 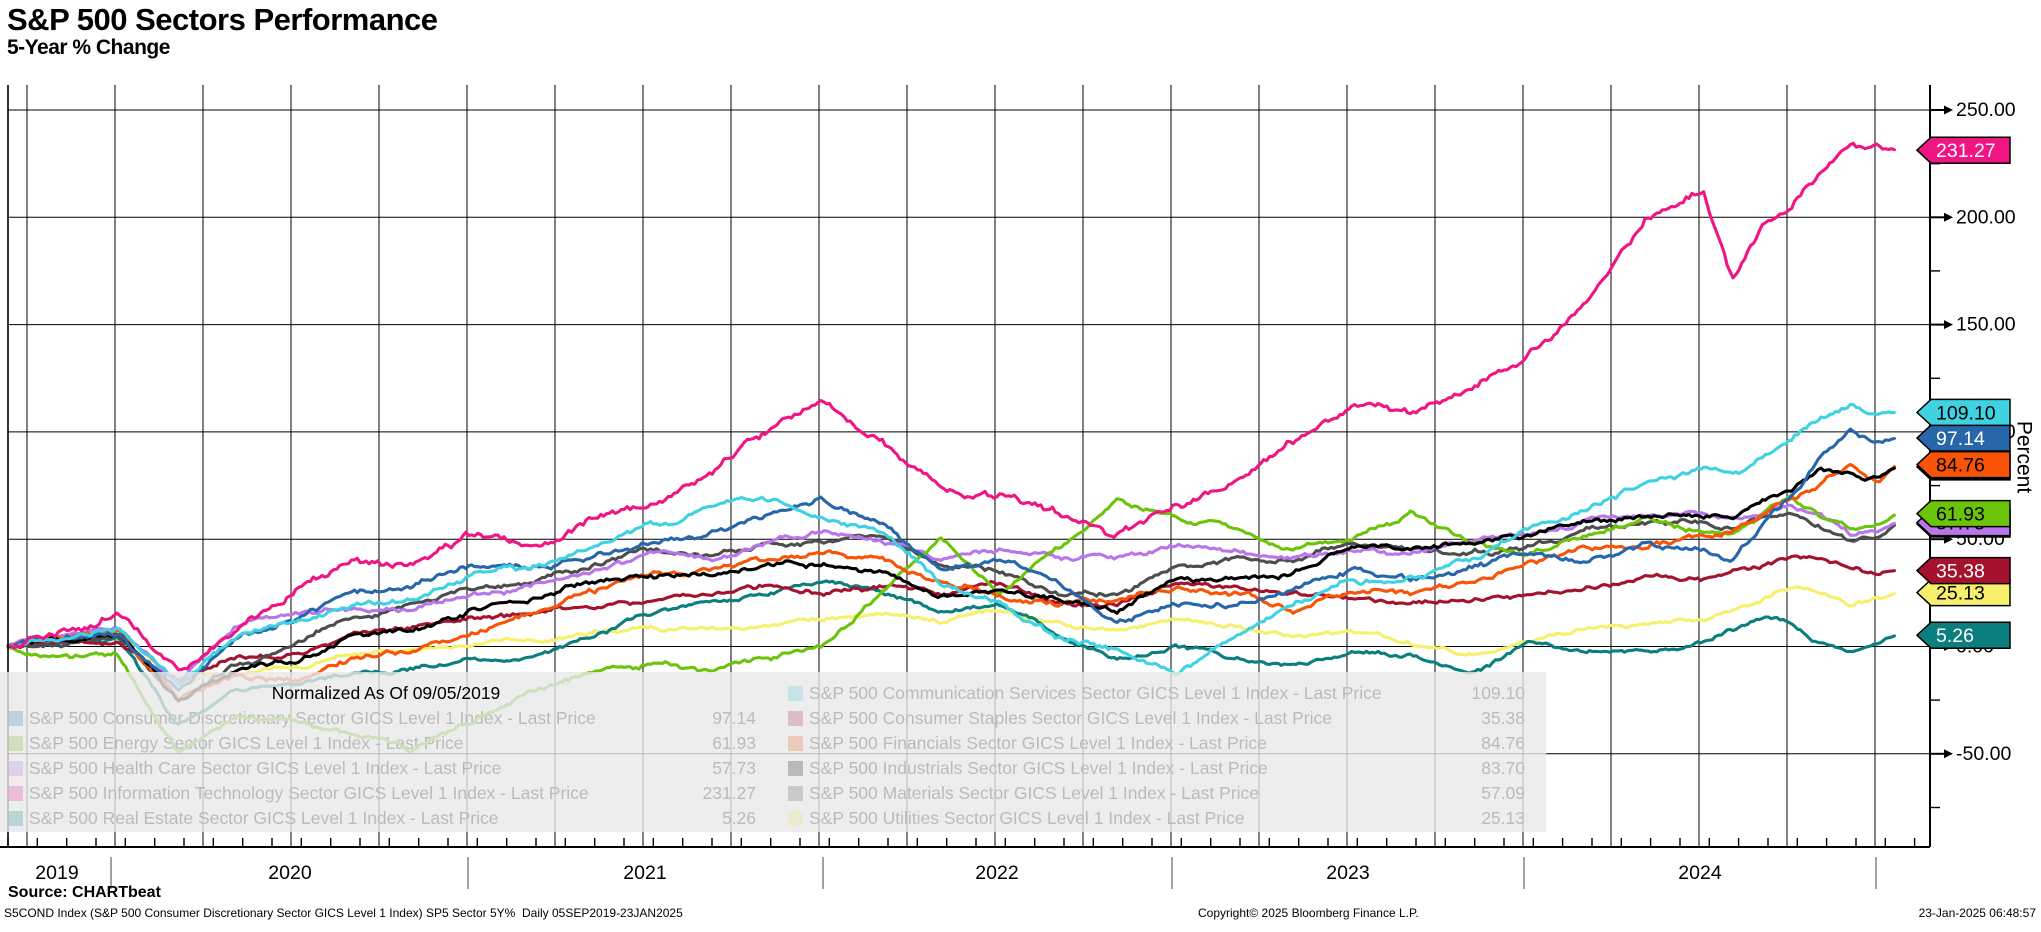 I want to click on svg-text: 61.93, so click(x=1960, y=515).